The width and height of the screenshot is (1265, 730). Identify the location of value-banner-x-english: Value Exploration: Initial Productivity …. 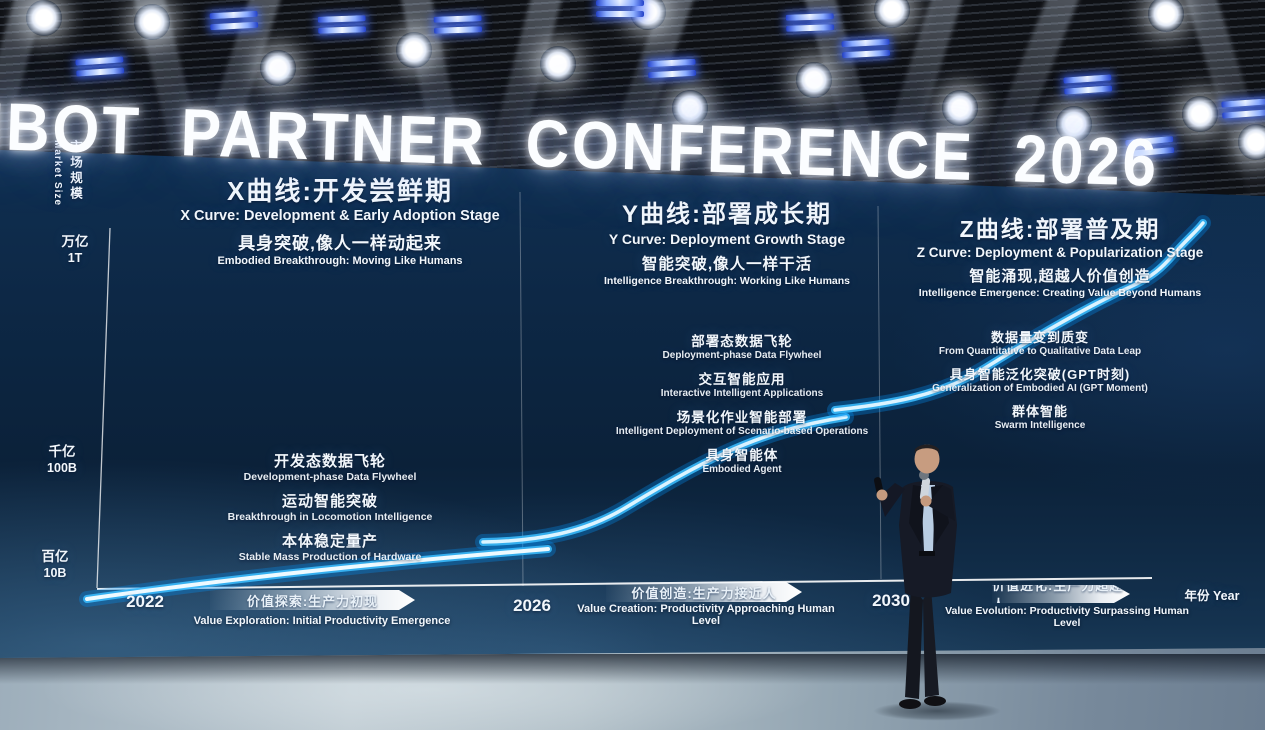
(322, 621).